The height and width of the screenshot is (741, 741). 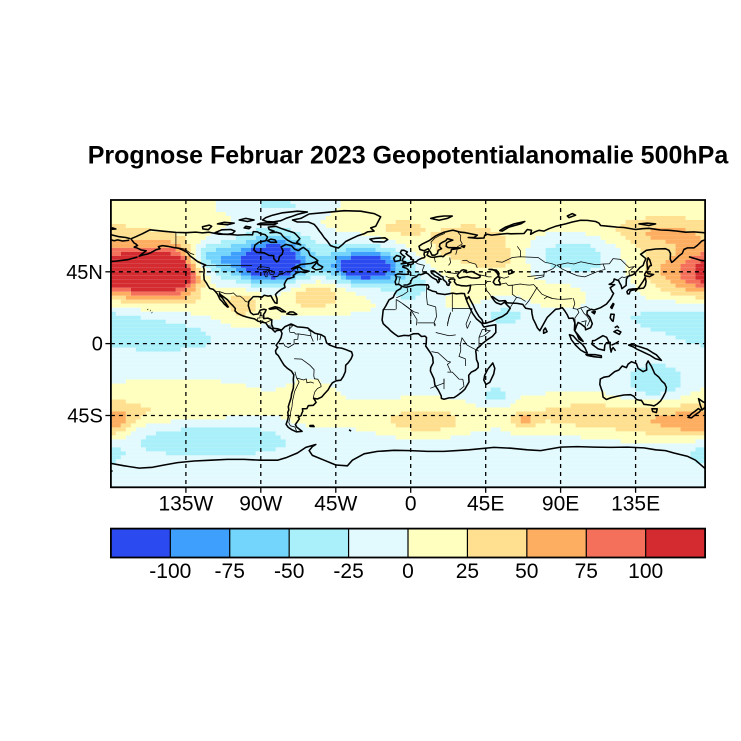 What do you see at coordinates (560, 504) in the screenshot?
I see `svg-text: 90E` at bounding box center [560, 504].